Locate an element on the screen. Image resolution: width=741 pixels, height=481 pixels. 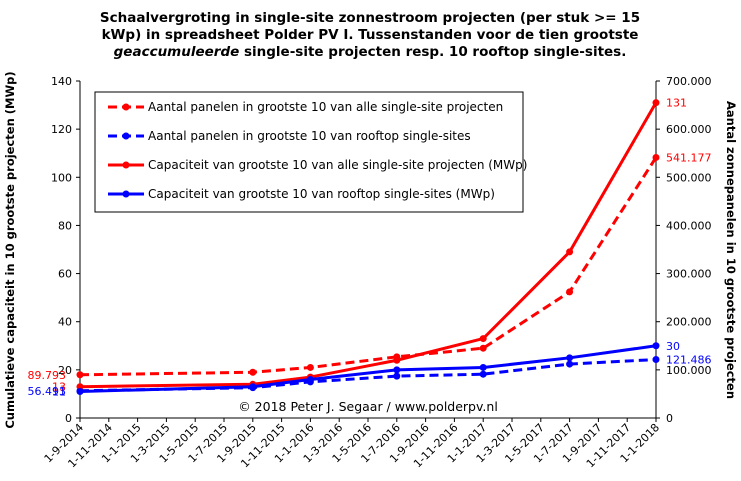
y-right-tick-label: 300.000 is located at coordinates (689, 274).